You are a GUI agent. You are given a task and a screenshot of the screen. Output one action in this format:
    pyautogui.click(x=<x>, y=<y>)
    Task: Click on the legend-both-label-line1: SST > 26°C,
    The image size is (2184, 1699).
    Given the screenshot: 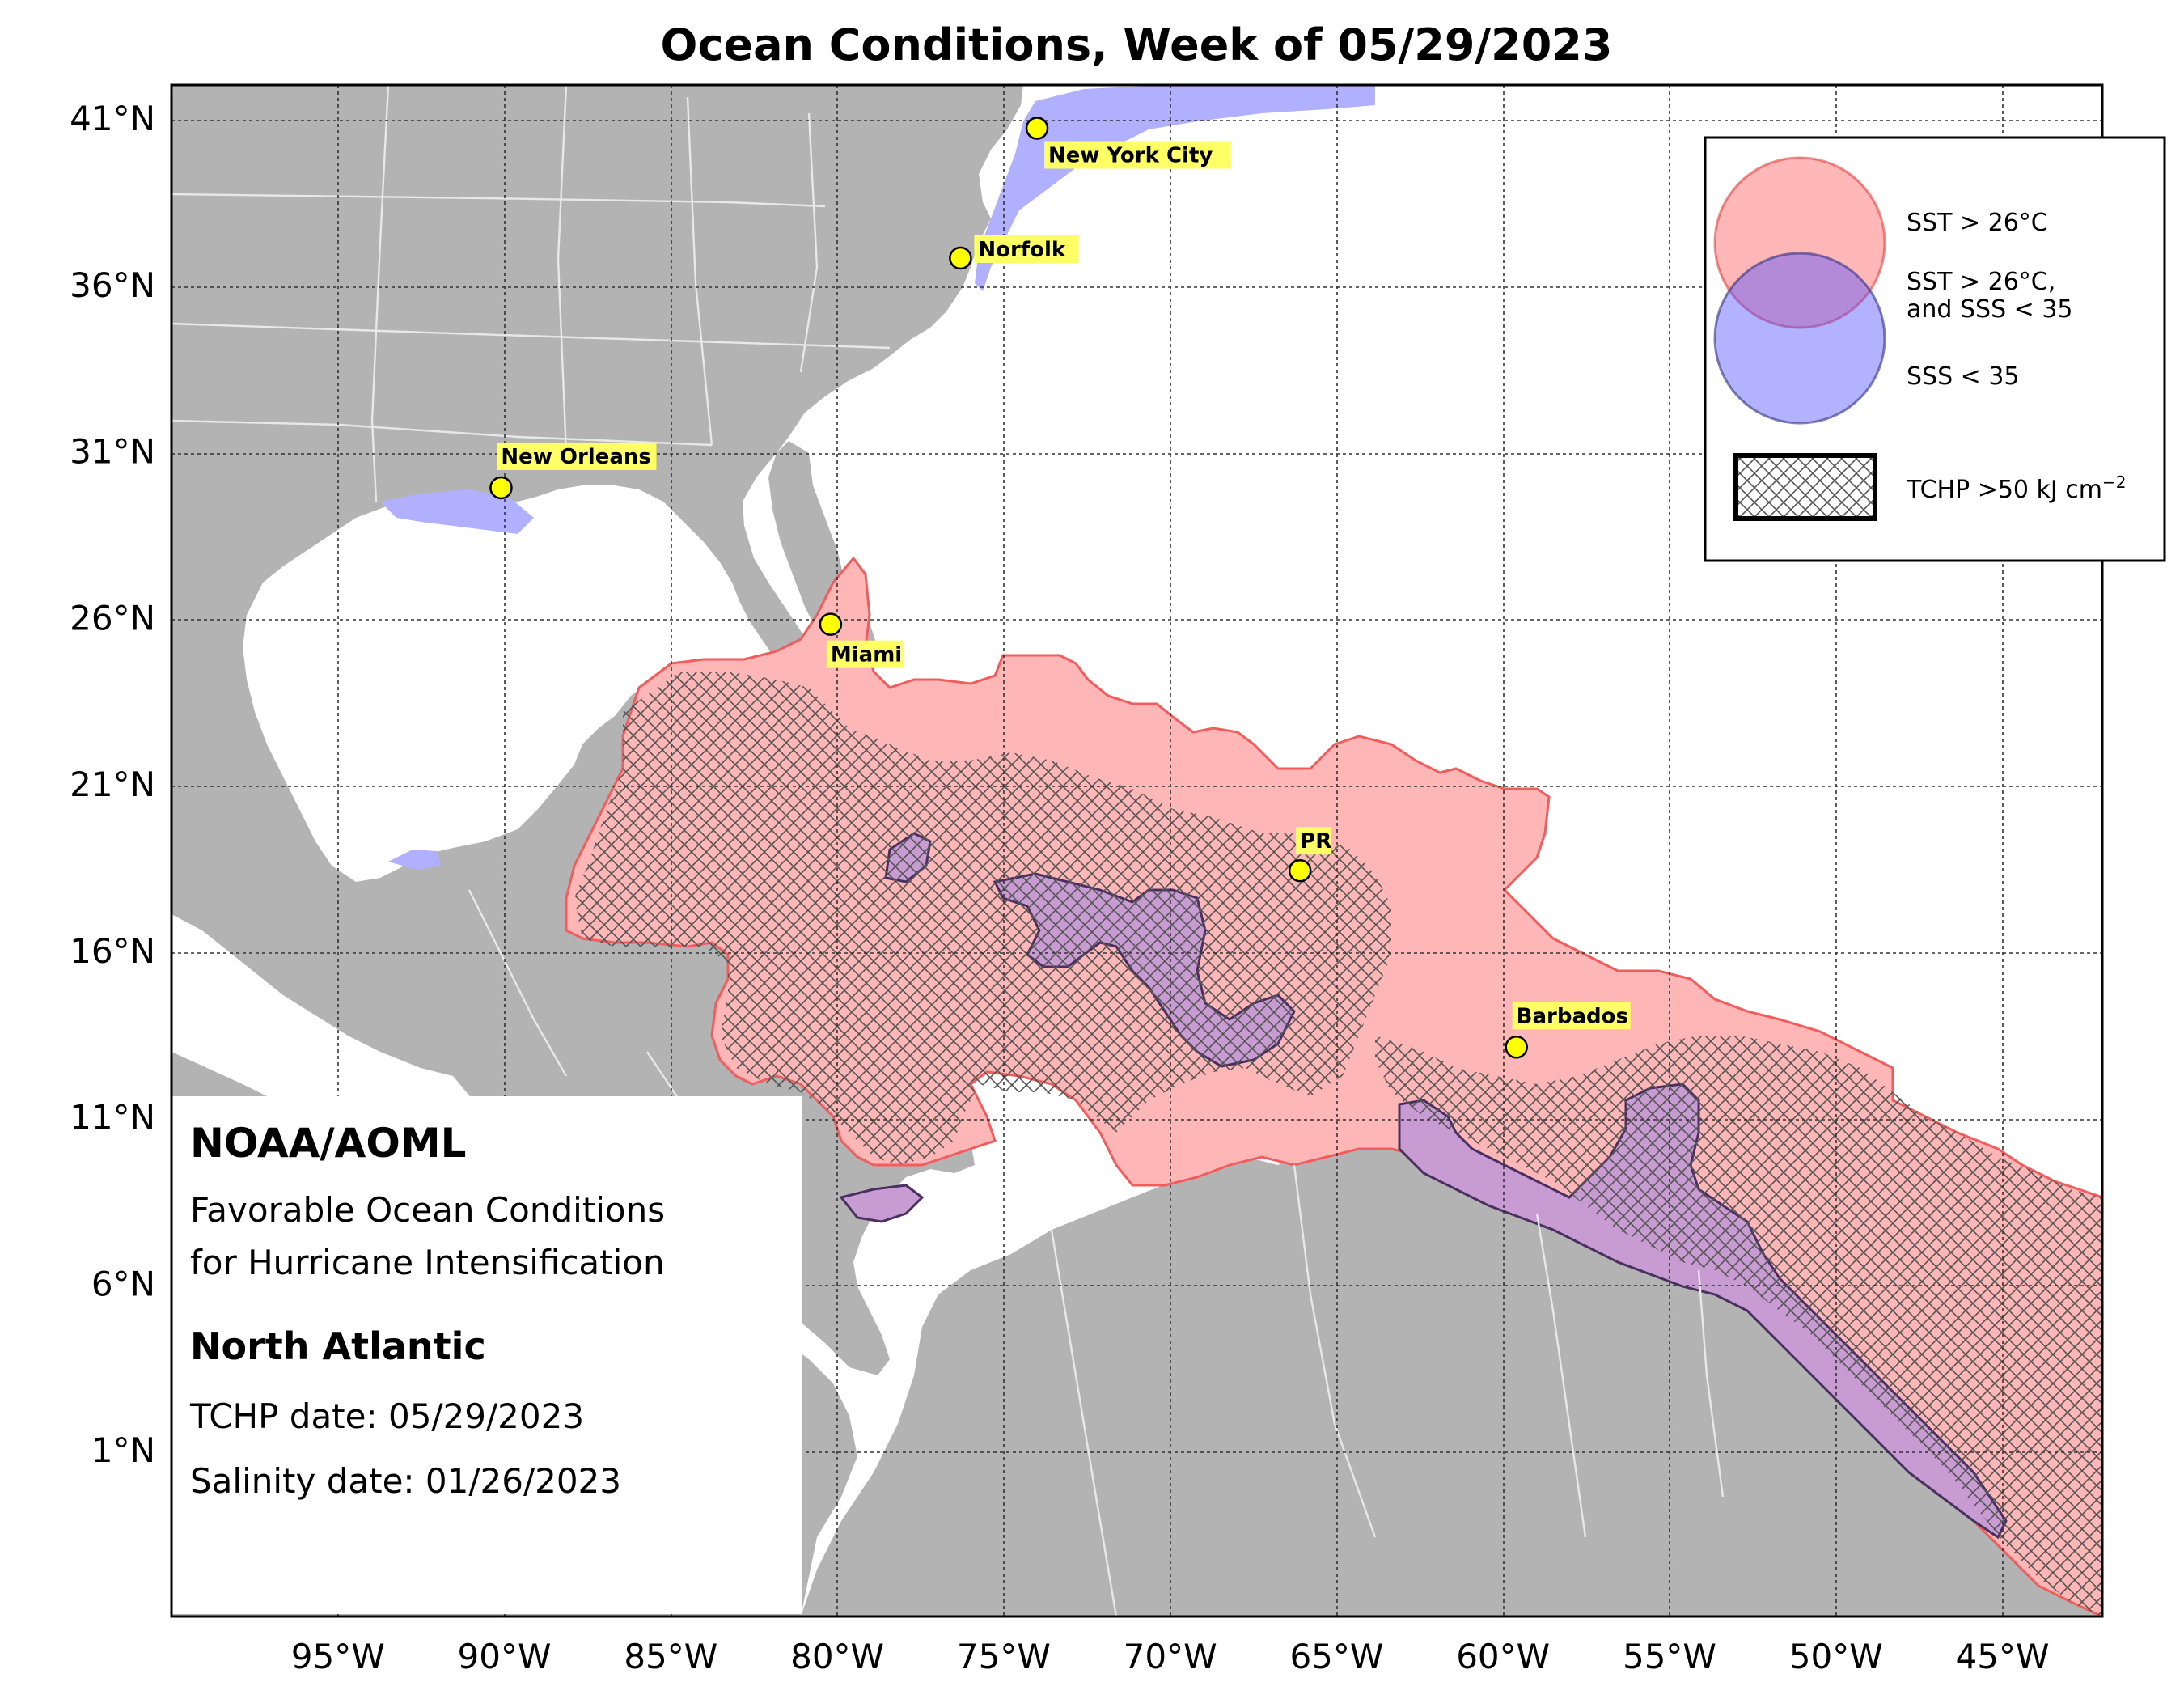 What is the action you would take?
    pyautogui.click(x=1981, y=282)
    